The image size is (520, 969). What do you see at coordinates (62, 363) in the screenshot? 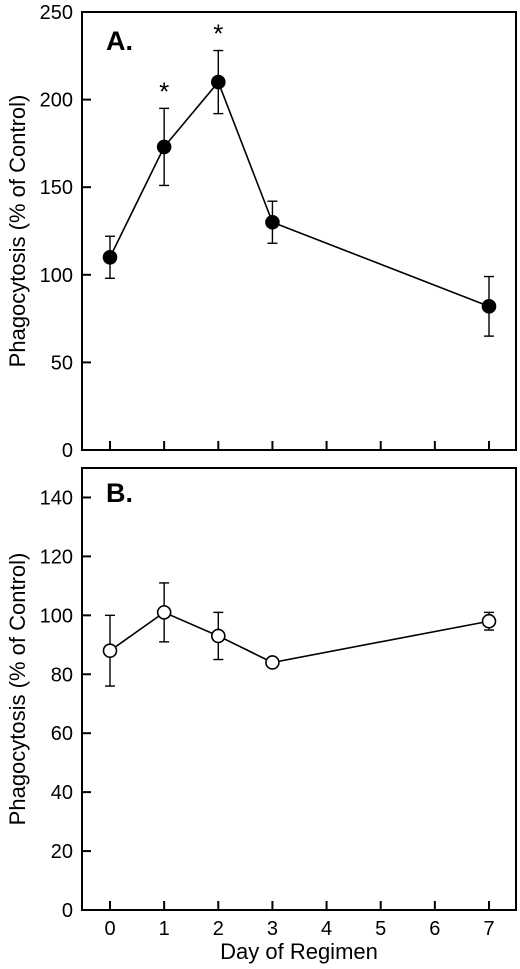
I see `panel-a-y-tick-label: 50` at bounding box center [62, 363].